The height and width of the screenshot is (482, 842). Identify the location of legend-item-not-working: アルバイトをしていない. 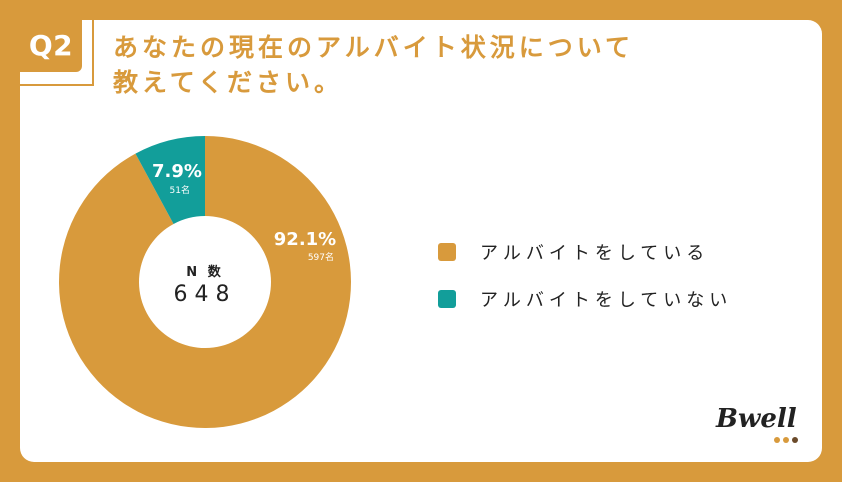
(585, 299).